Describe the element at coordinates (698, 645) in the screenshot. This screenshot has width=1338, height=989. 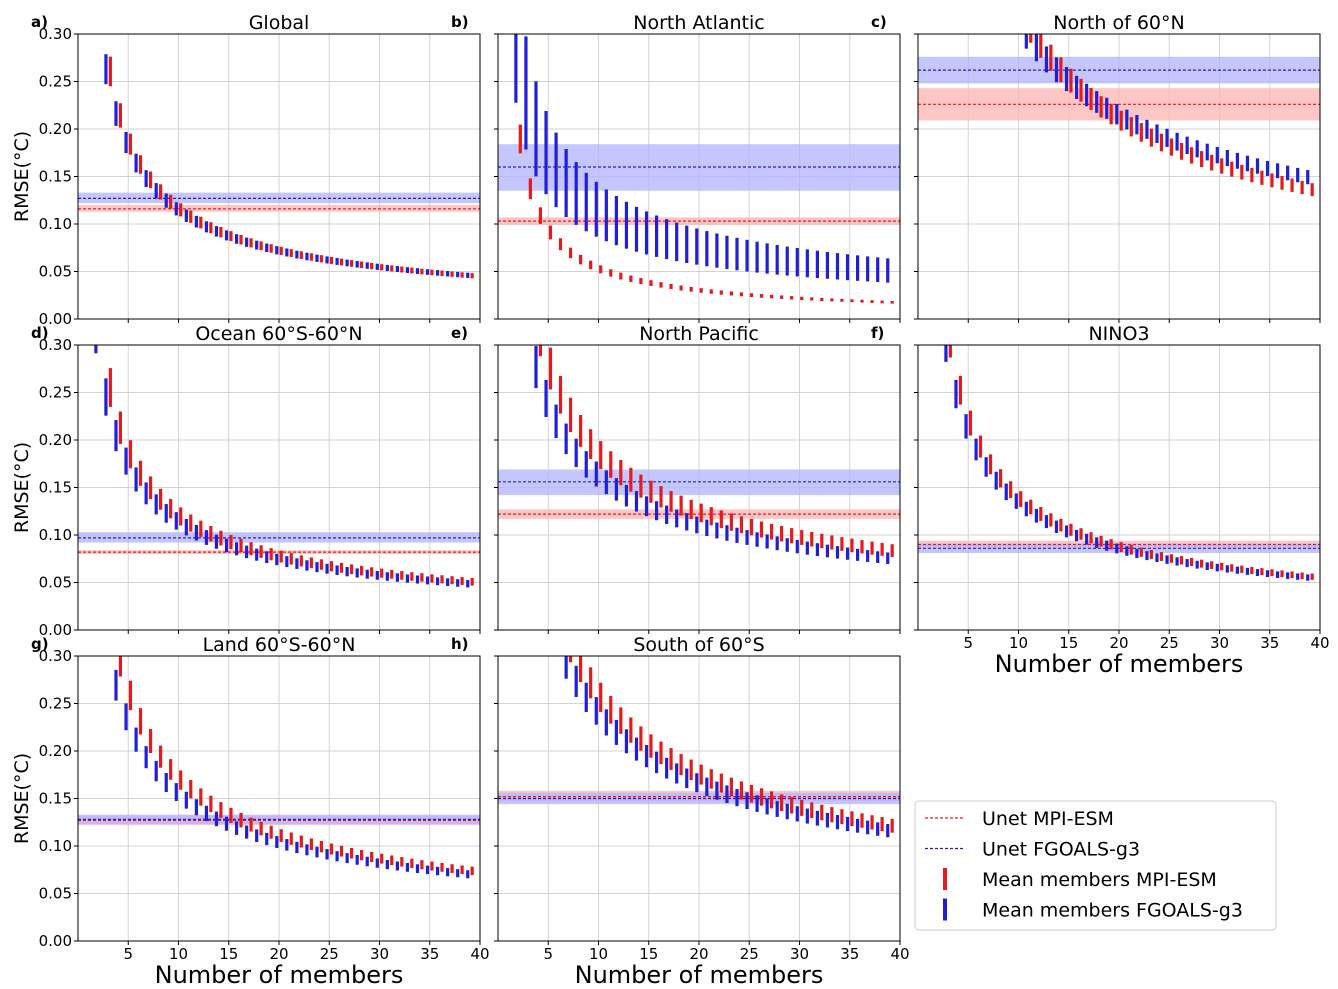
I see `panel-title: South of 60°S` at that location.